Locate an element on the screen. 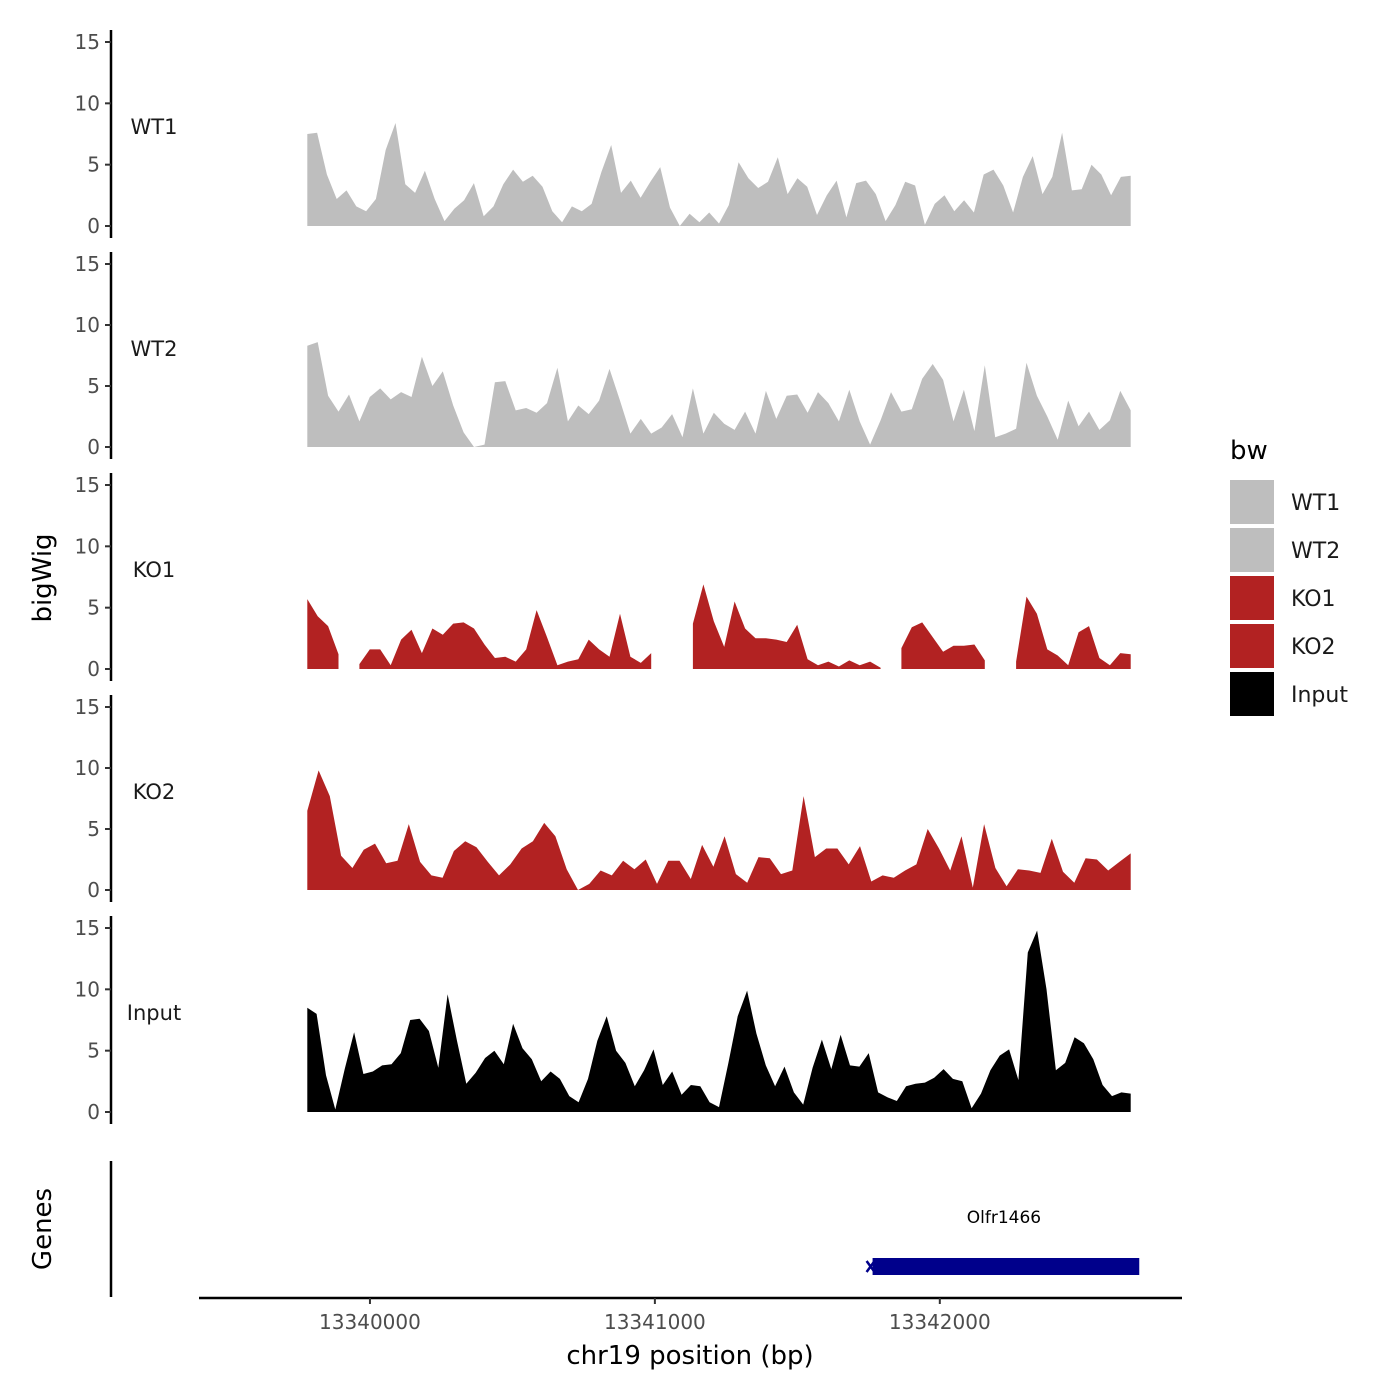 Image resolution: width=1400 pixels, height=1400 pixels. gene-annotations: Olfr1466 is located at coordinates (1002, 1241).